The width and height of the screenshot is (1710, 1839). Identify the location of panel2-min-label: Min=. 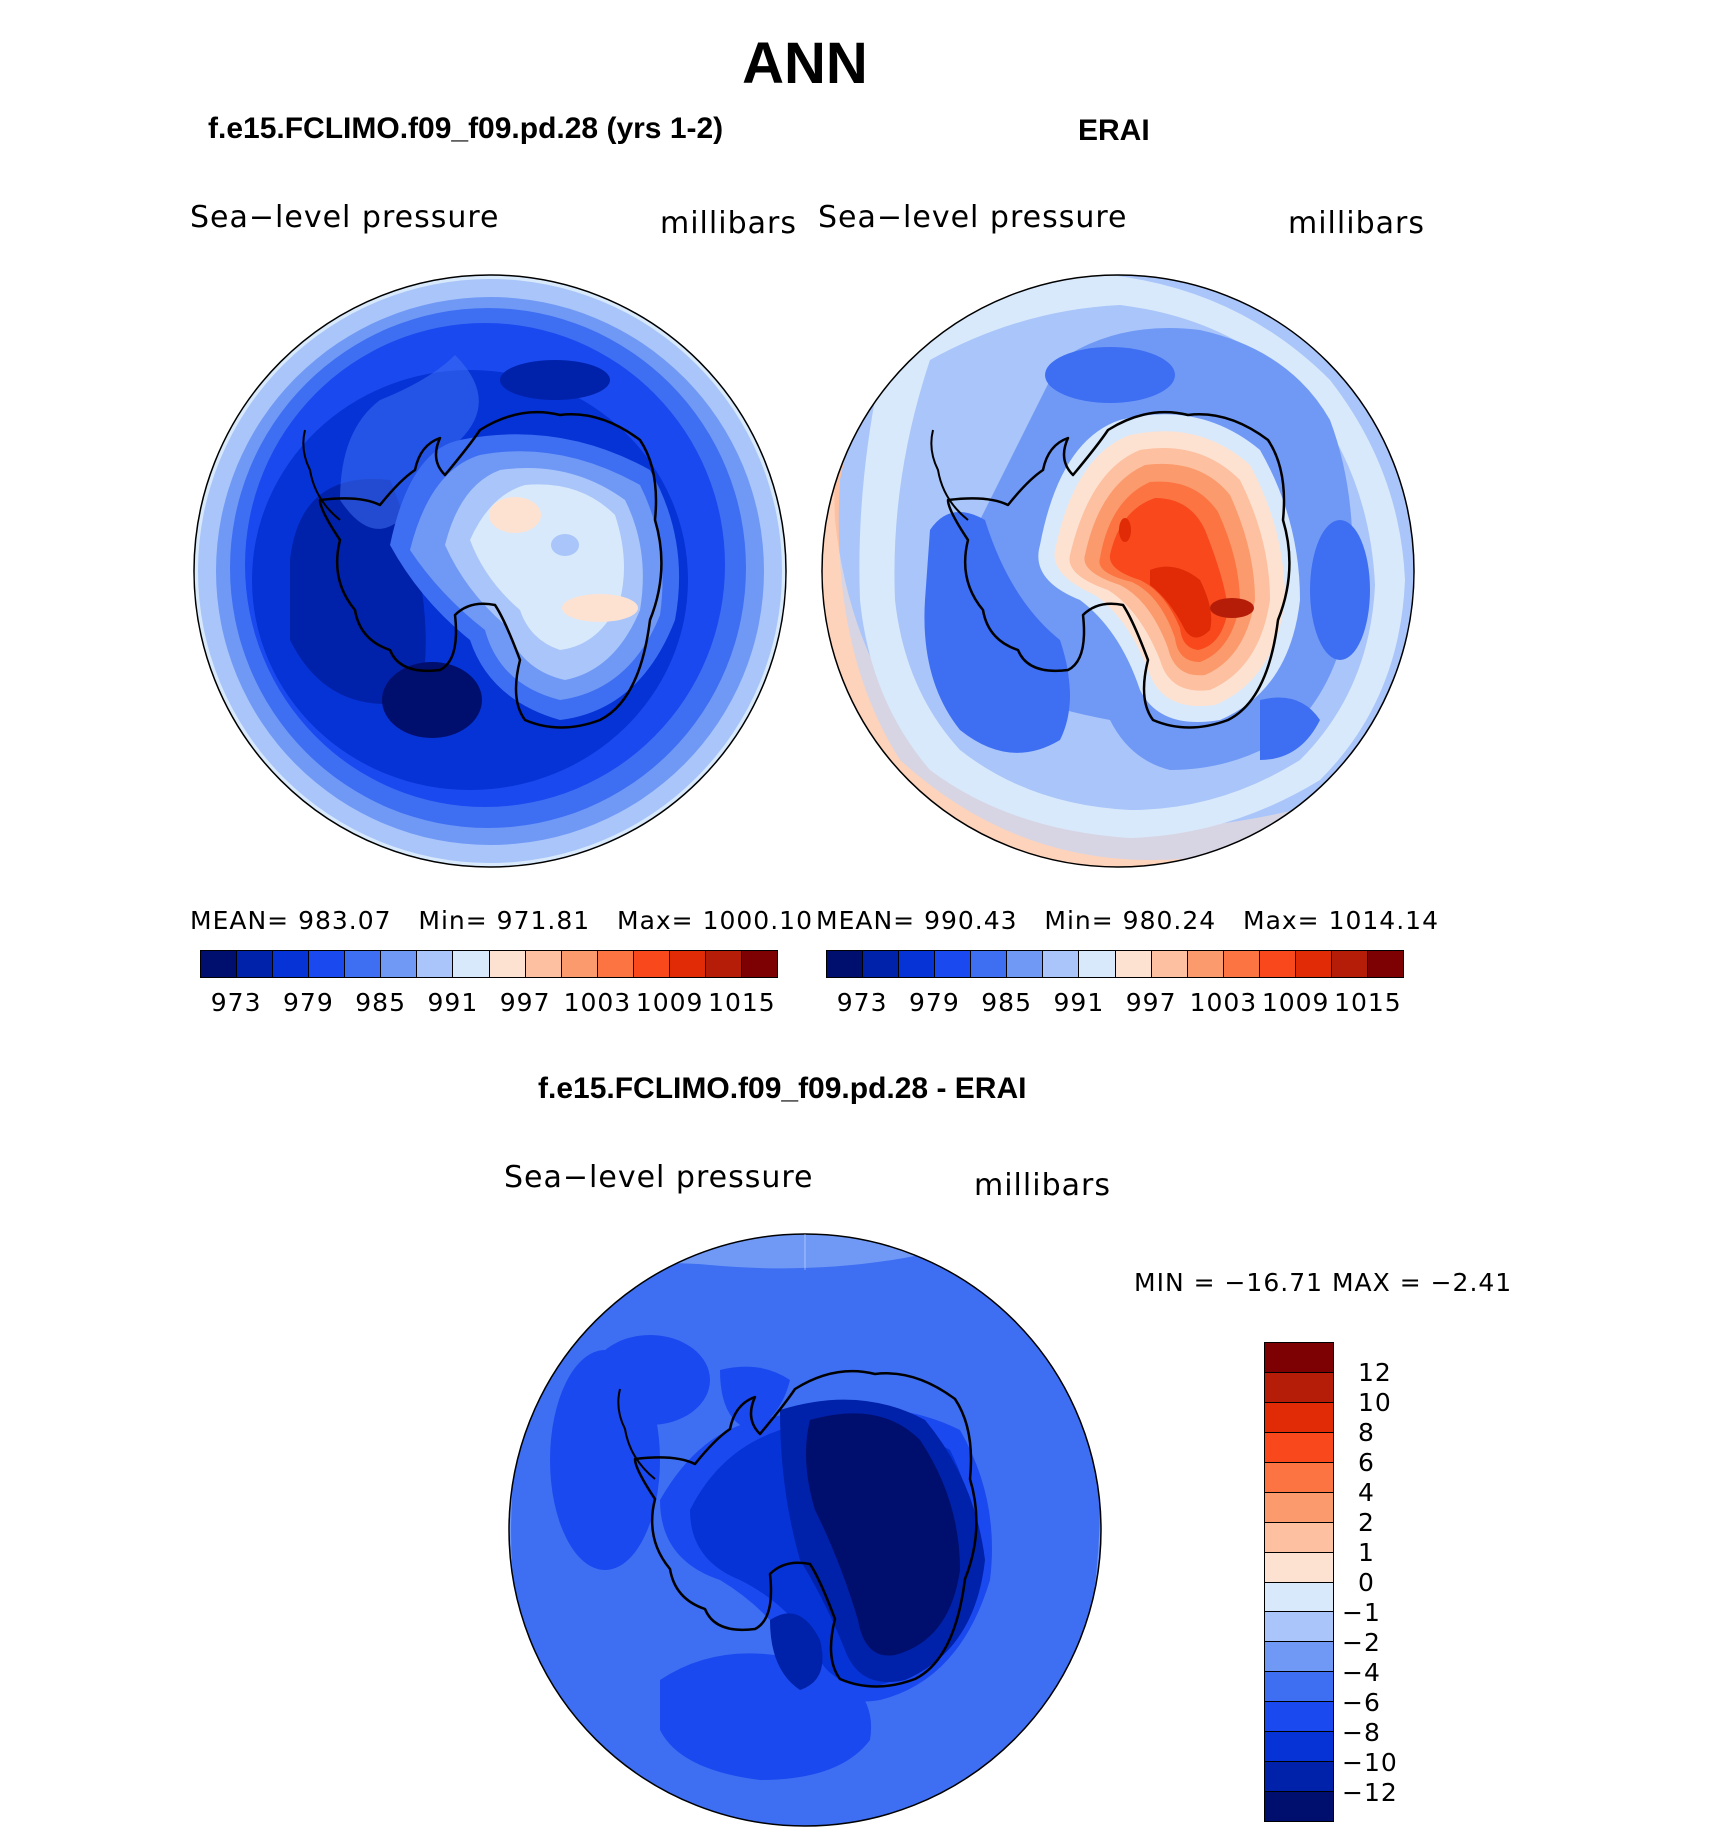
(1079, 920).